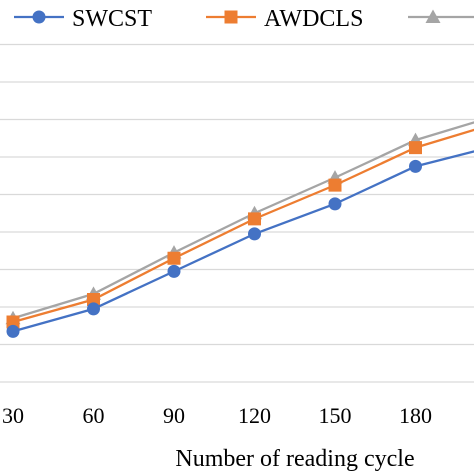  I want to click on x-axis-title: Number of reading cycle, so click(294, 459).